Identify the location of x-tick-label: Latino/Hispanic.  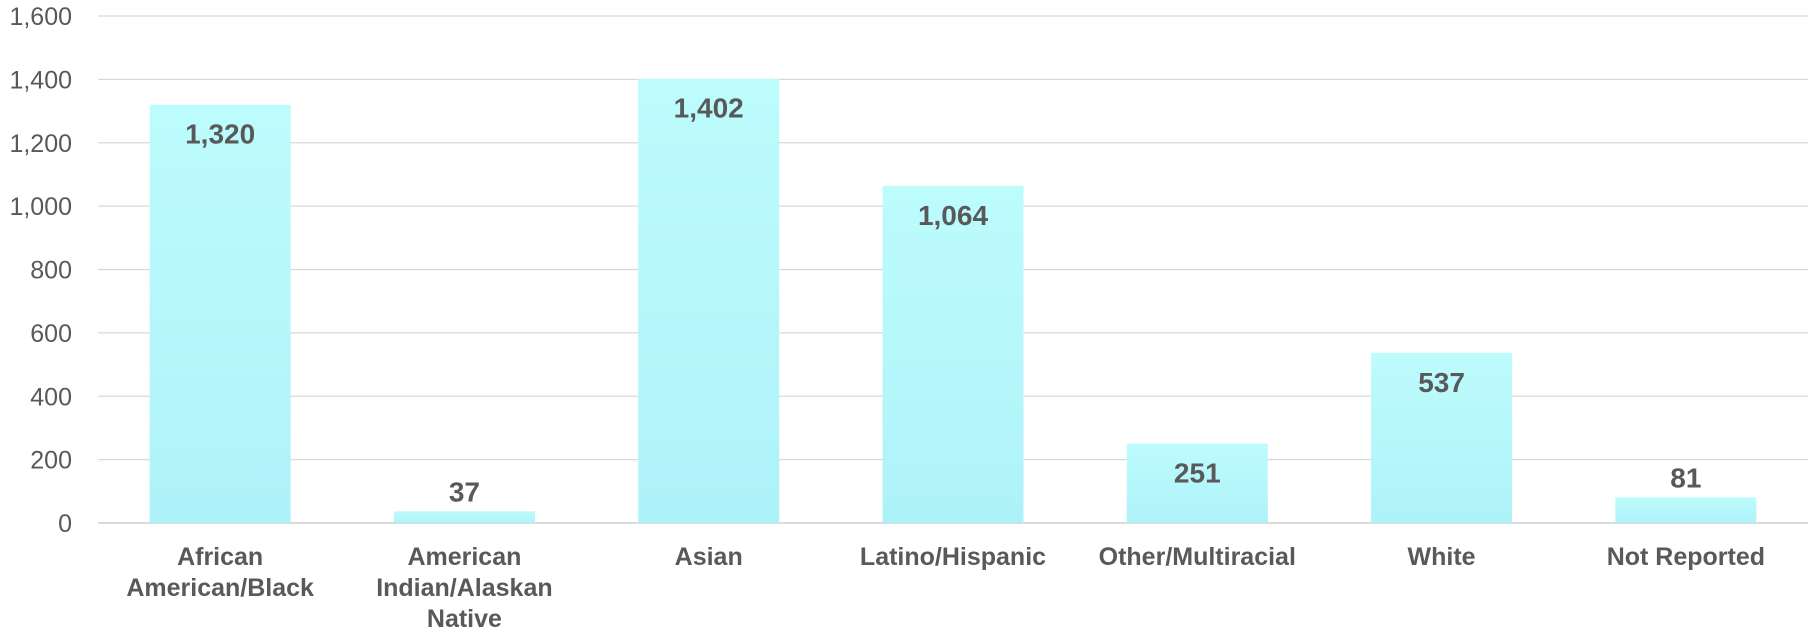
(953, 557).